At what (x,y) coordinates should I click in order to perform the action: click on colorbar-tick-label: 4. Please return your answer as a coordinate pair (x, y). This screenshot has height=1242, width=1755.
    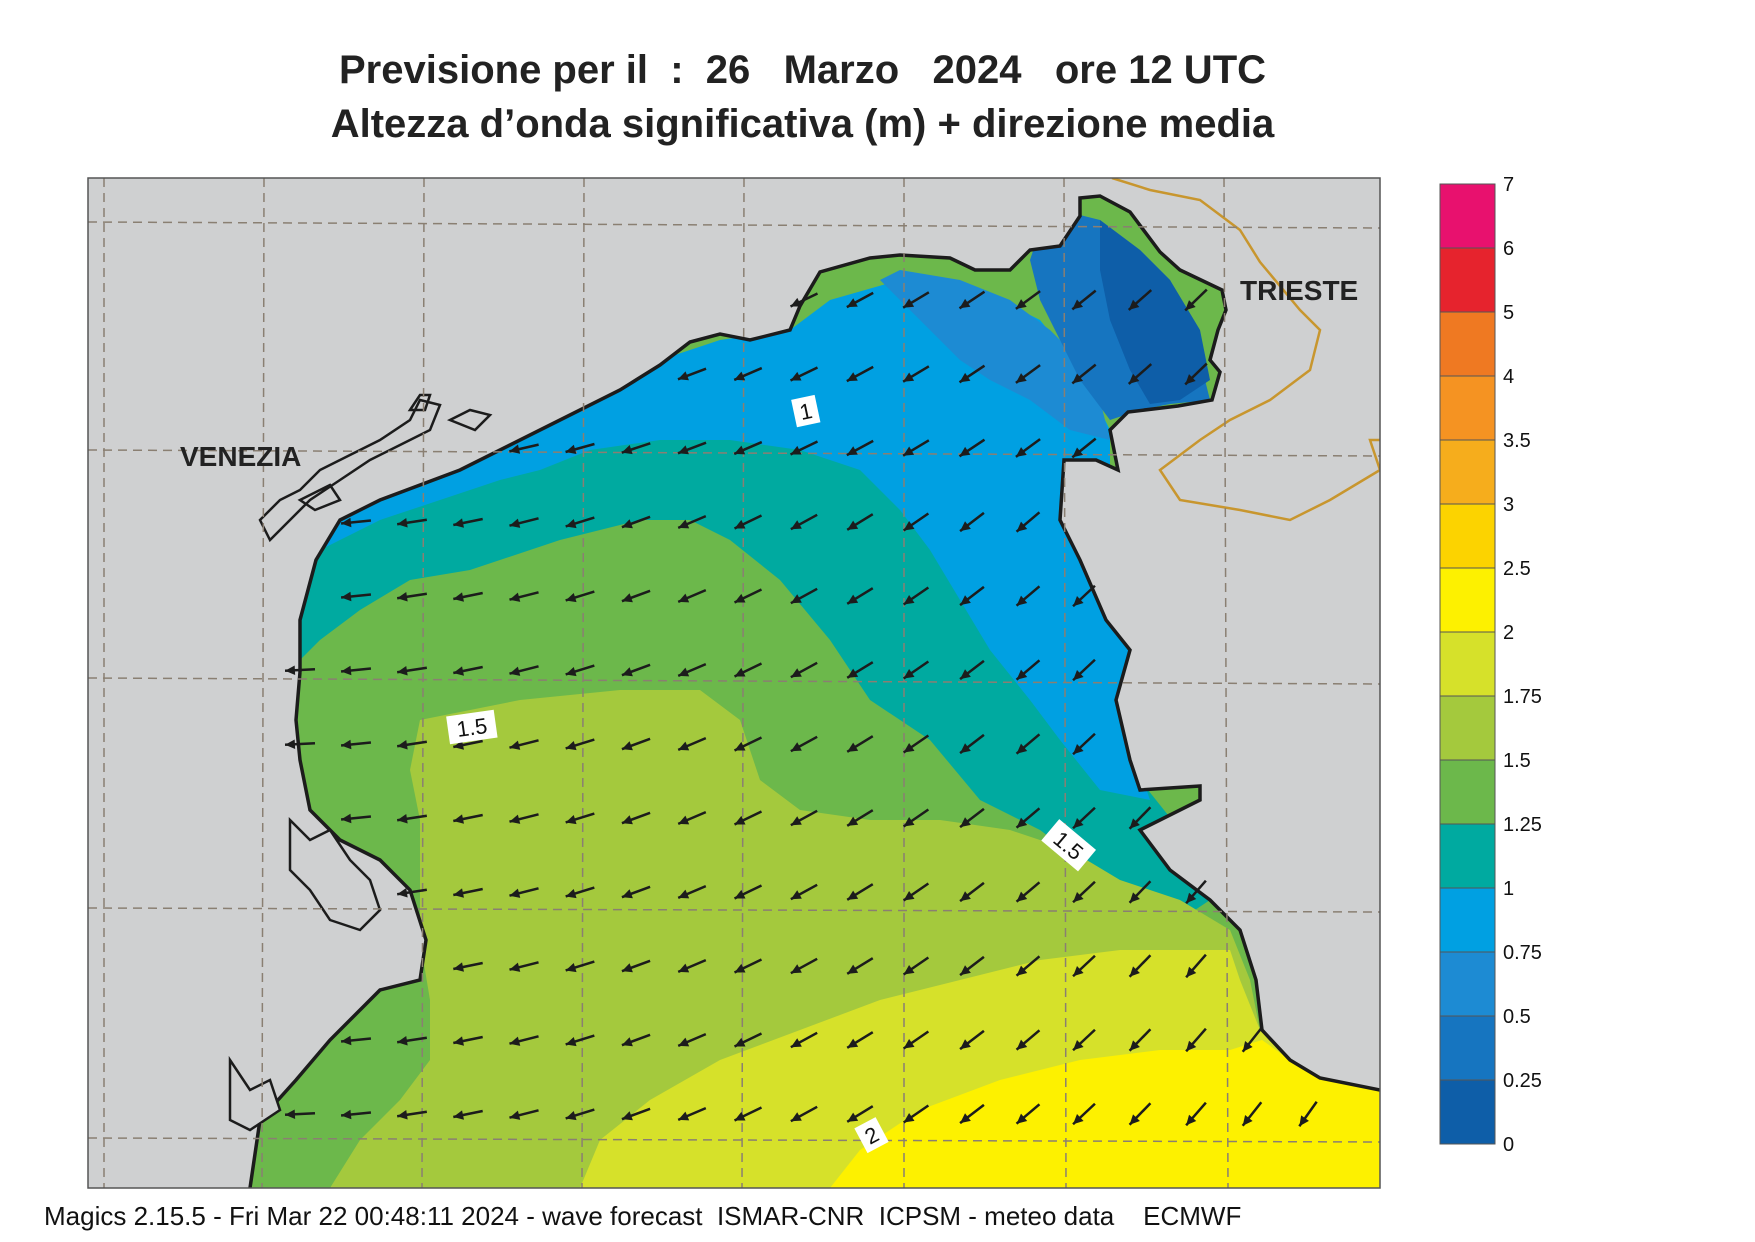
    Looking at the image, I should click on (1508, 377).